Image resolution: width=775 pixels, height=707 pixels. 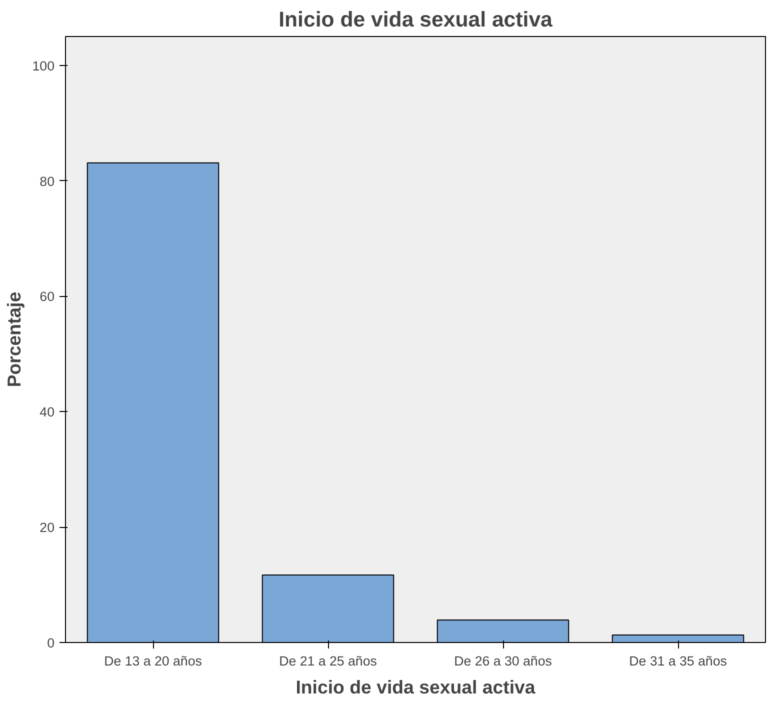 I want to click on y-tick-label: 80, so click(x=47, y=181).